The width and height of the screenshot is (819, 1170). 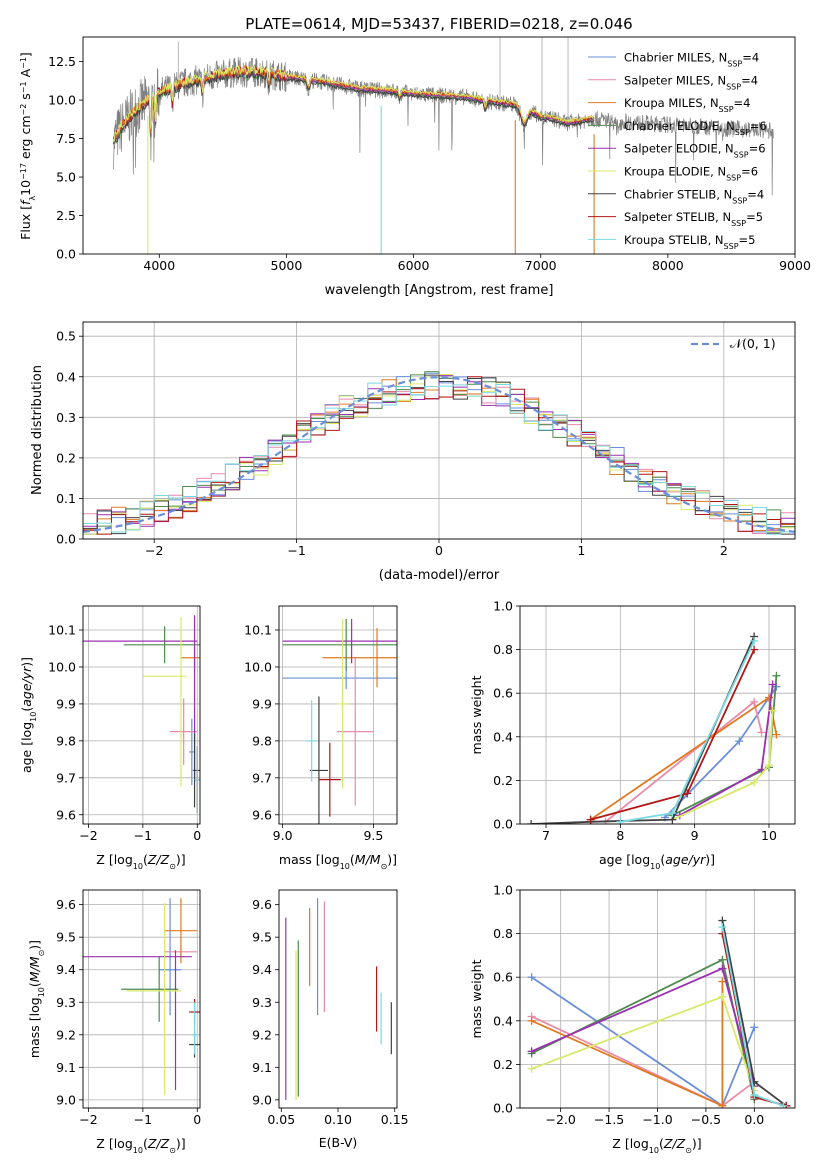 What do you see at coordinates (503, 780) in the screenshot?
I see `y-tick-label: 0.2` at bounding box center [503, 780].